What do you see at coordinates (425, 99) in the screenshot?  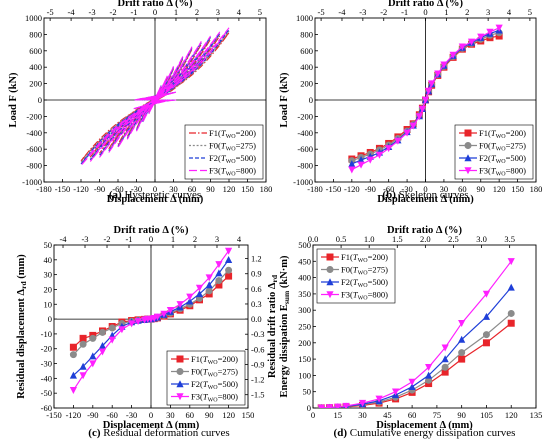 I see `data-layer-b` at bounding box center [425, 99].